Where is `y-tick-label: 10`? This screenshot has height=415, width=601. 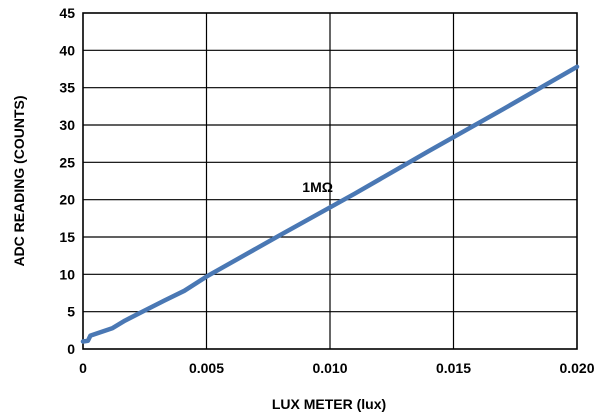
y-tick-label: 10 is located at coordinates (67, 274).